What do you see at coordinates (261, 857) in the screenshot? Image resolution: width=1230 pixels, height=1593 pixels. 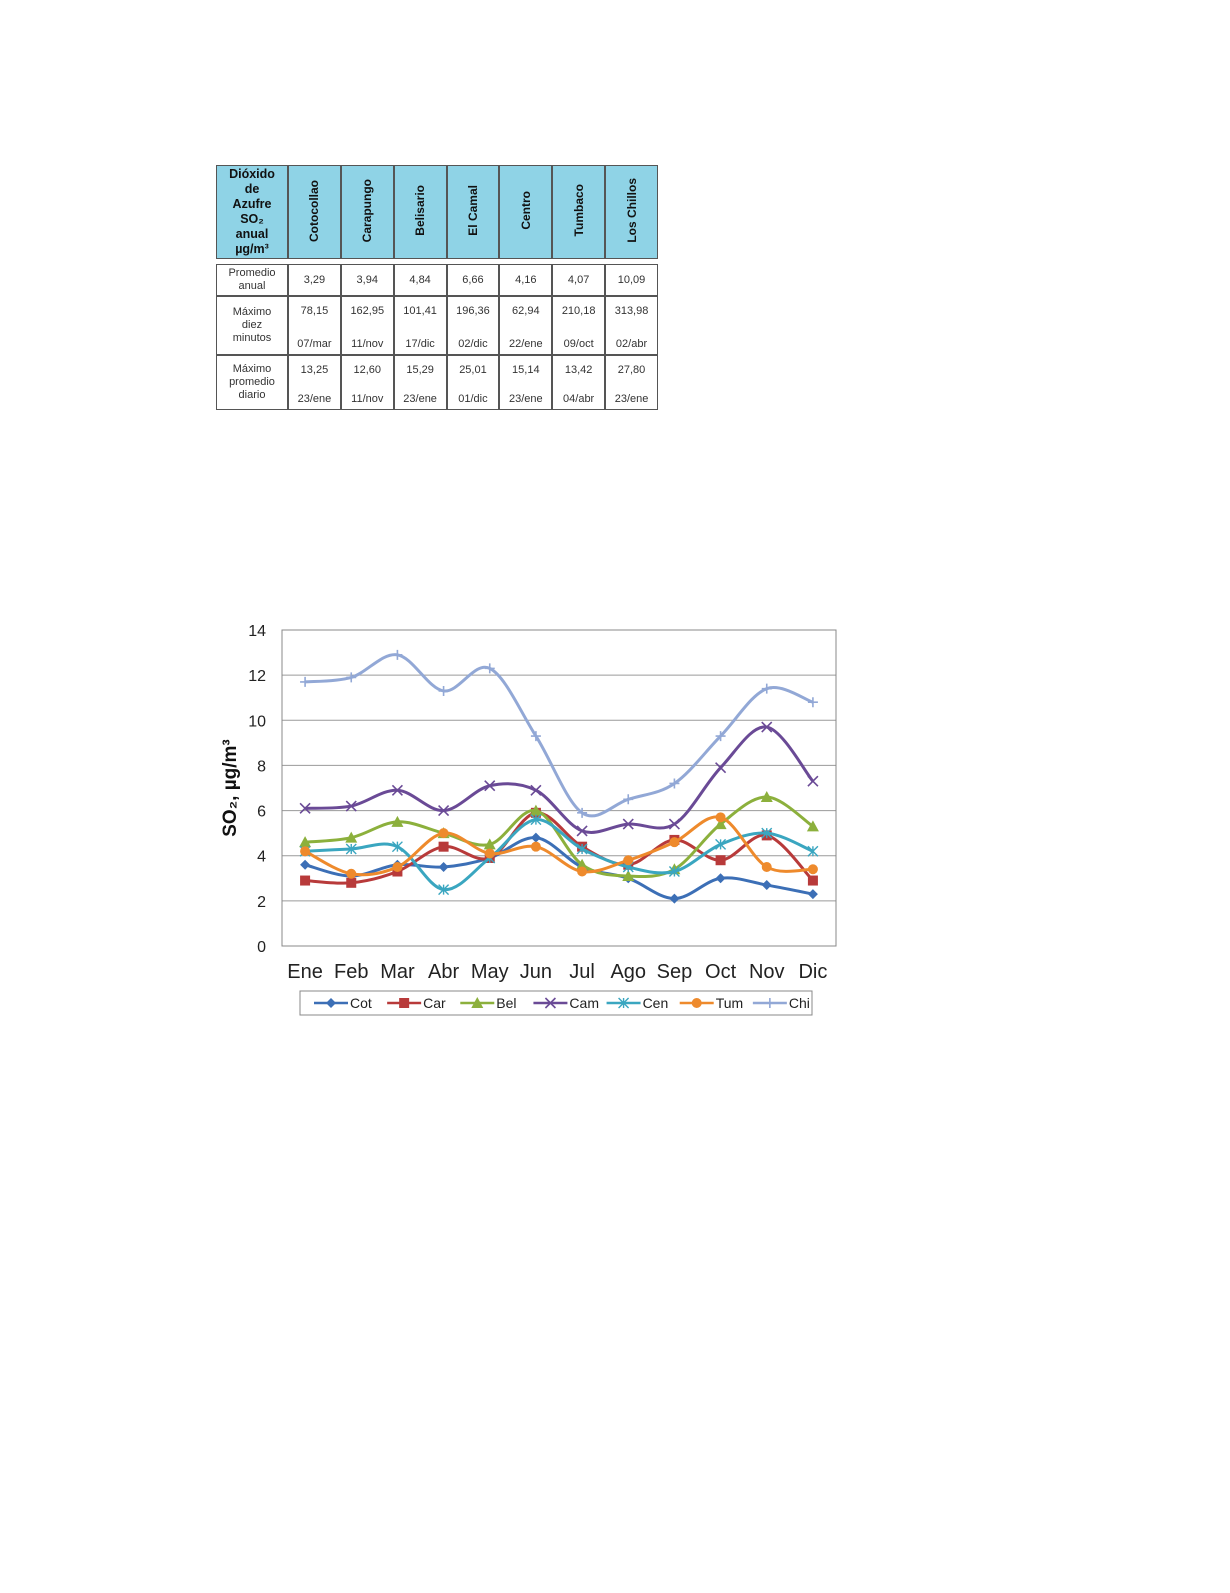 I see `y-tick-label: 4` at bounding box center [261, 857].